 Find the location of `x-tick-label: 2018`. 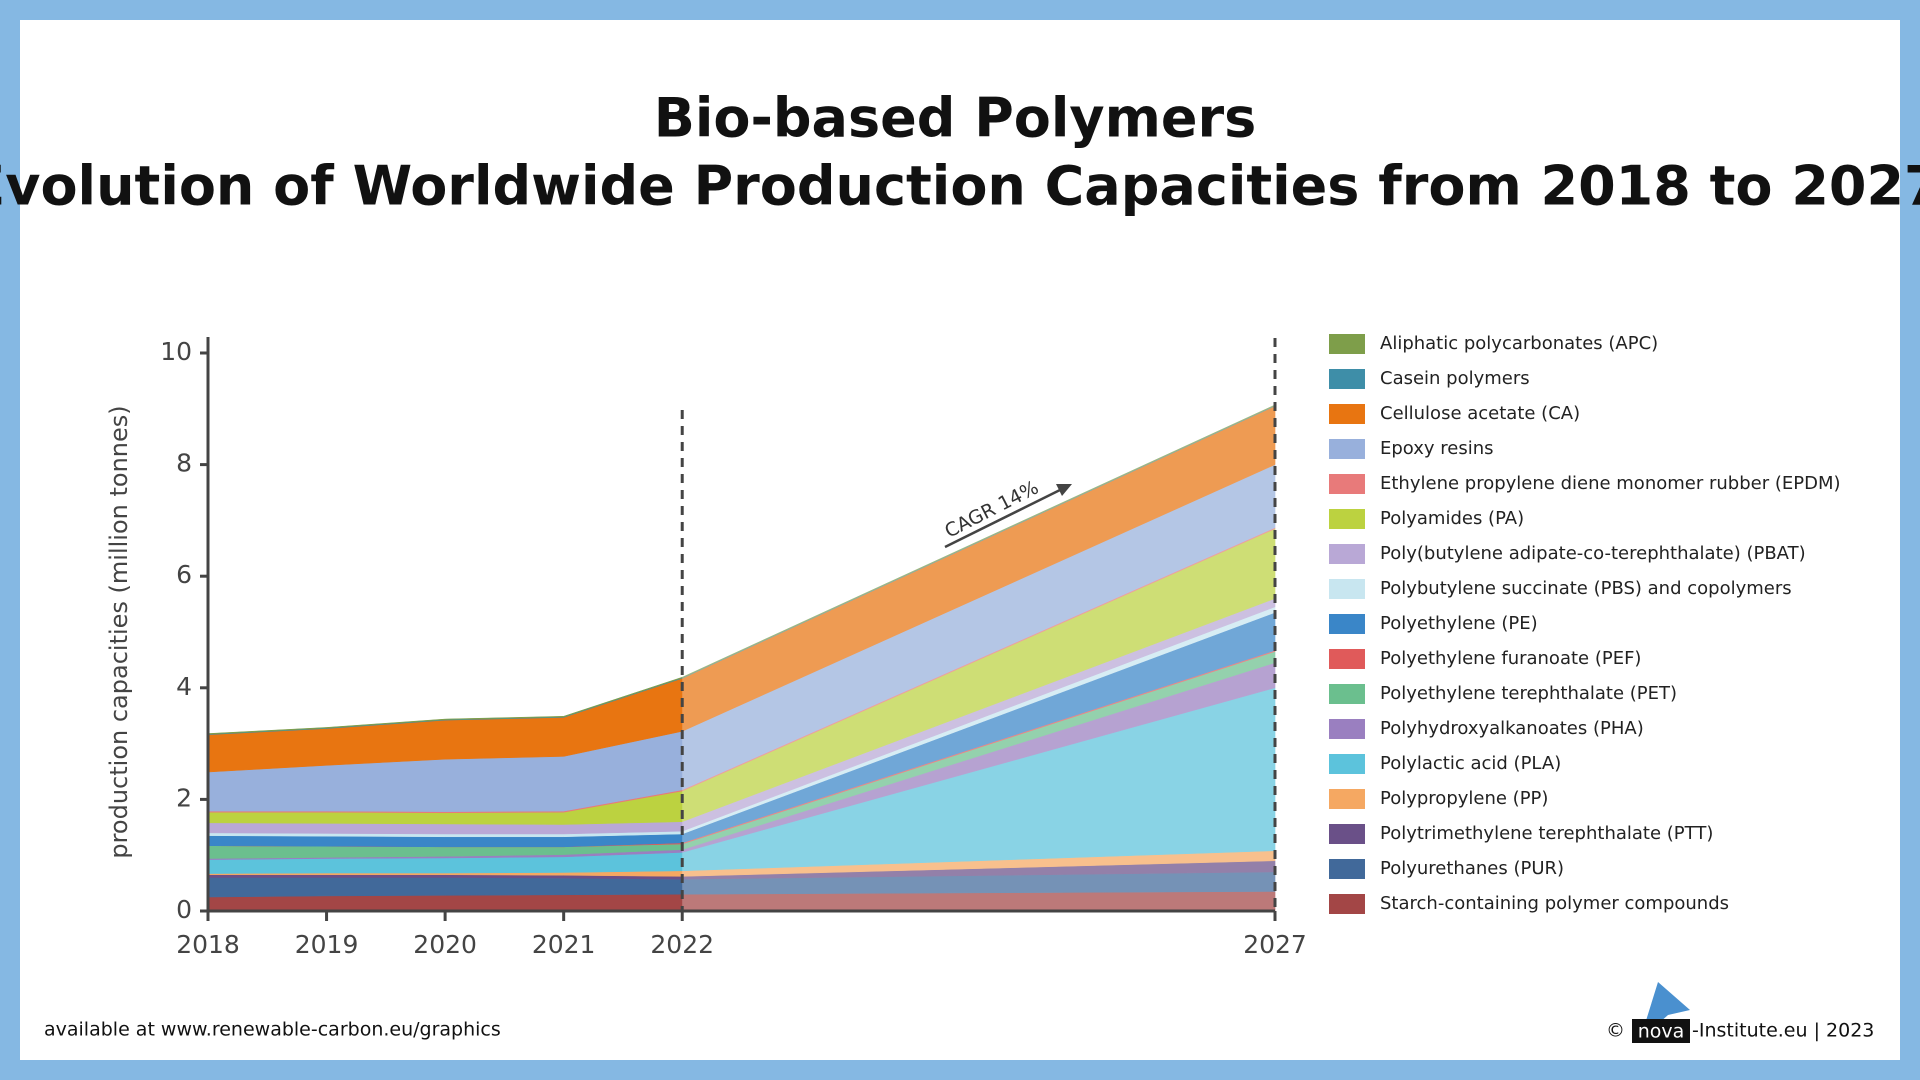

x-tick-label: 2018 is located at coordinates (208, 944).